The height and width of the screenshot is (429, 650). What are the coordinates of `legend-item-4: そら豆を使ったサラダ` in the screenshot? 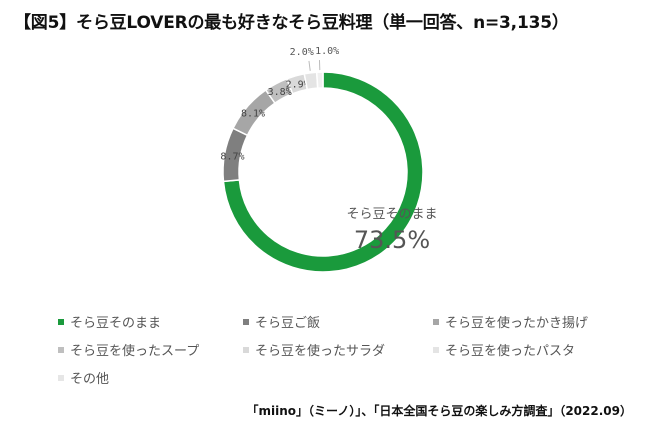 It's located at (338, 349).